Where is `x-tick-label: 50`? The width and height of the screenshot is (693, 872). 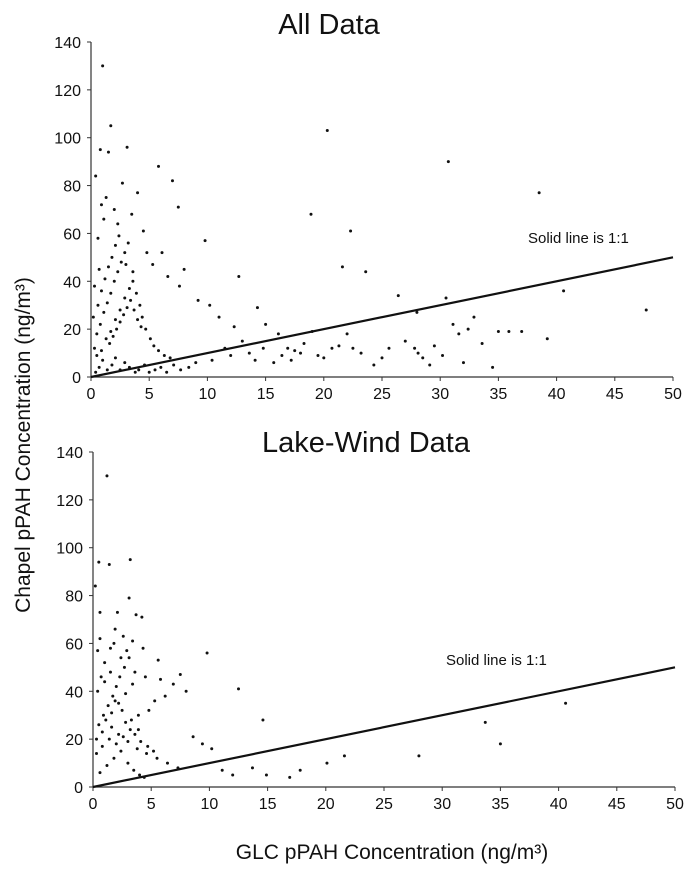 x-tick-label: 50 is located at coordinates (673, 394).